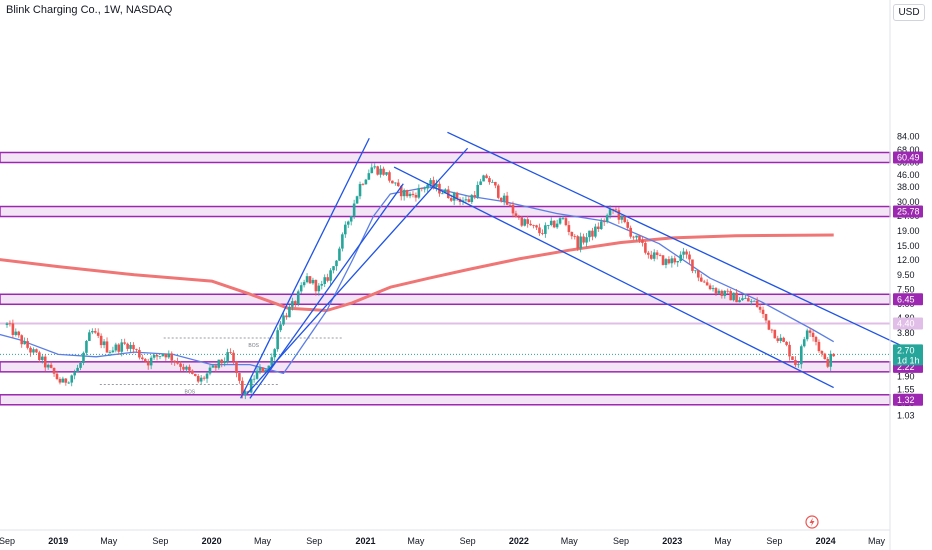 Image resolution: width=932 pixels, height=550 pixels. Describe the element at coordinates (909, 12) in the screenshot. I see `currency-button: USD` at that location.